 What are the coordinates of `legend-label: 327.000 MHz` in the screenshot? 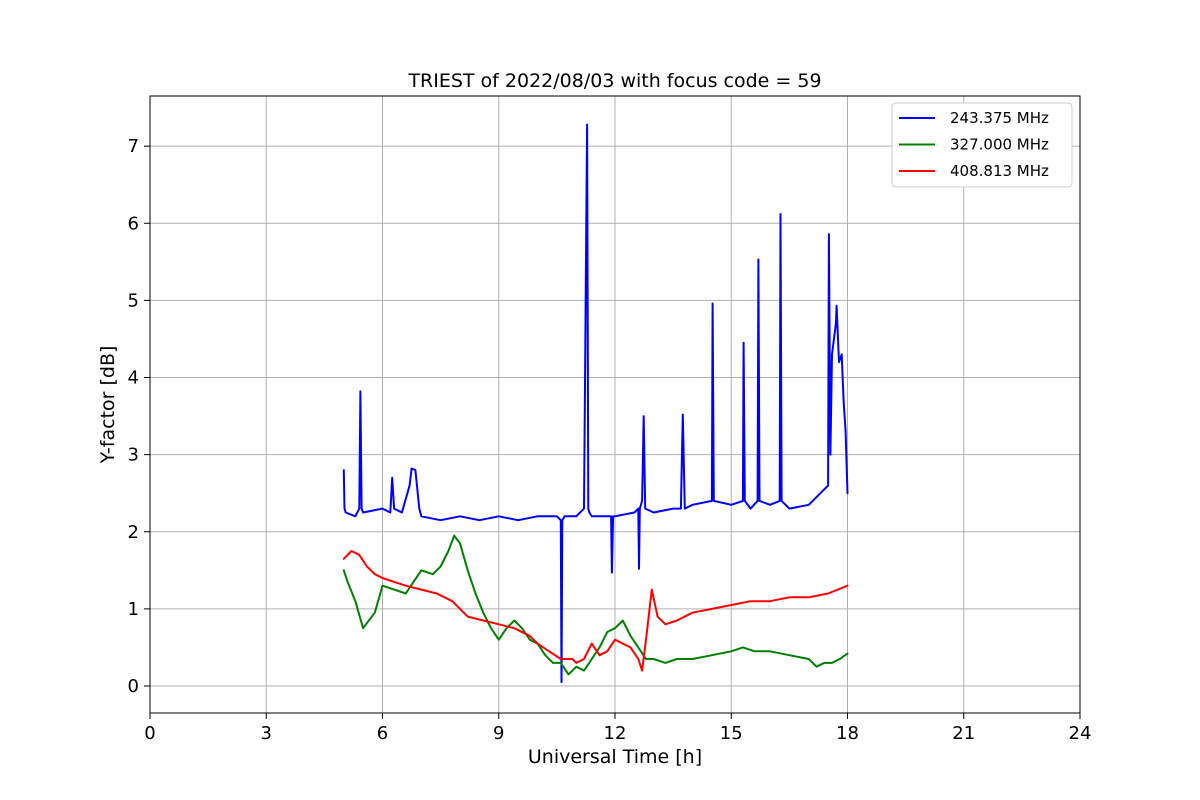 It's located at (999, 145).